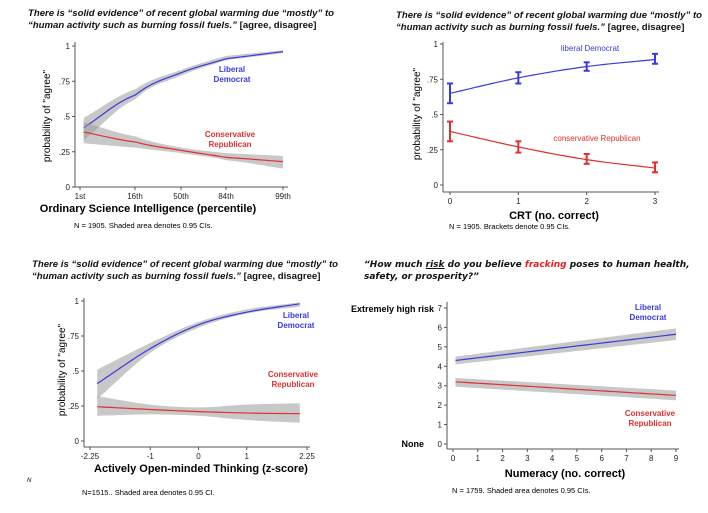 The width and height of the screenshot is (708, 513). Describe the element at coordinates (29, 481) in the screenshot. I see `stray-mark: N` at that location.